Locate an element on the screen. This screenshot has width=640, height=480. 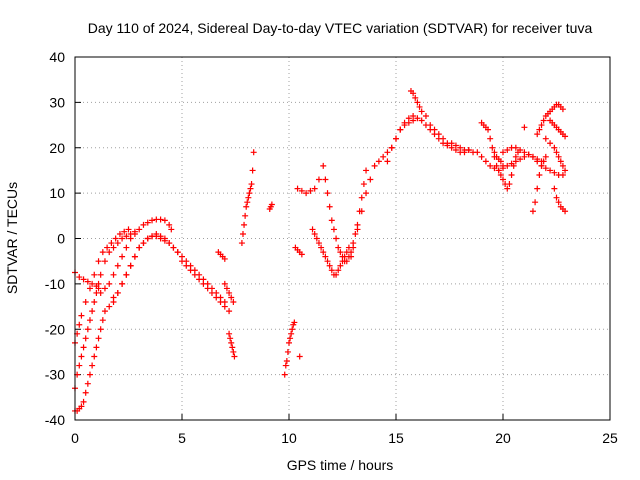
y-tick-label: -20 is located at coordinates (55, 329).